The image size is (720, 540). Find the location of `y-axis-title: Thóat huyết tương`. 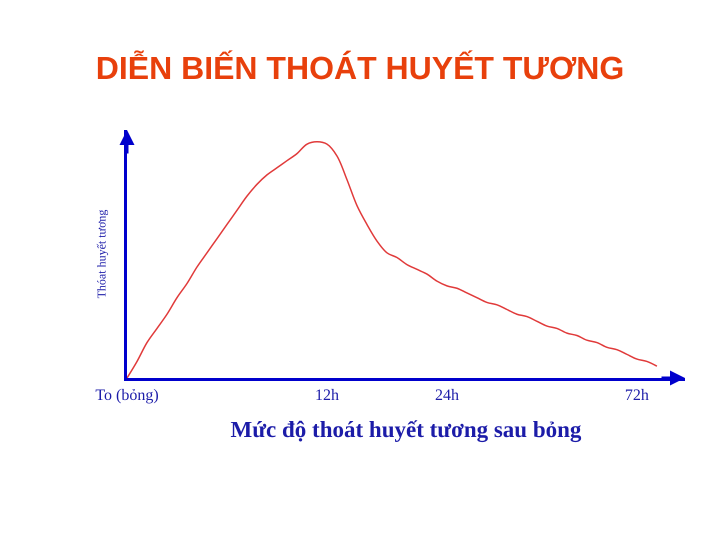

y-axis-title: Thóat huyết tương is located at coordinates (101, 254).